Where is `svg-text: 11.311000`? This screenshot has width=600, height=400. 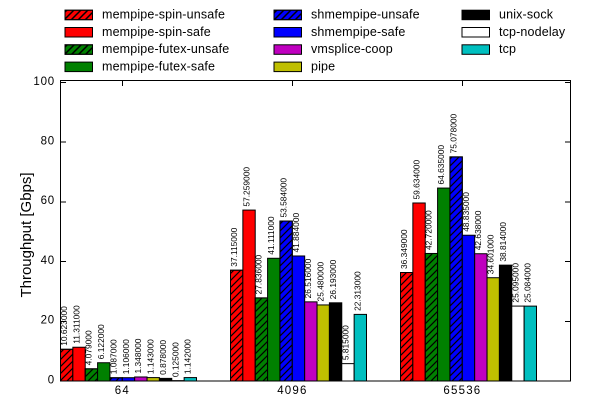
svg-text: 11.311000 is located at coordinates (76, 324).